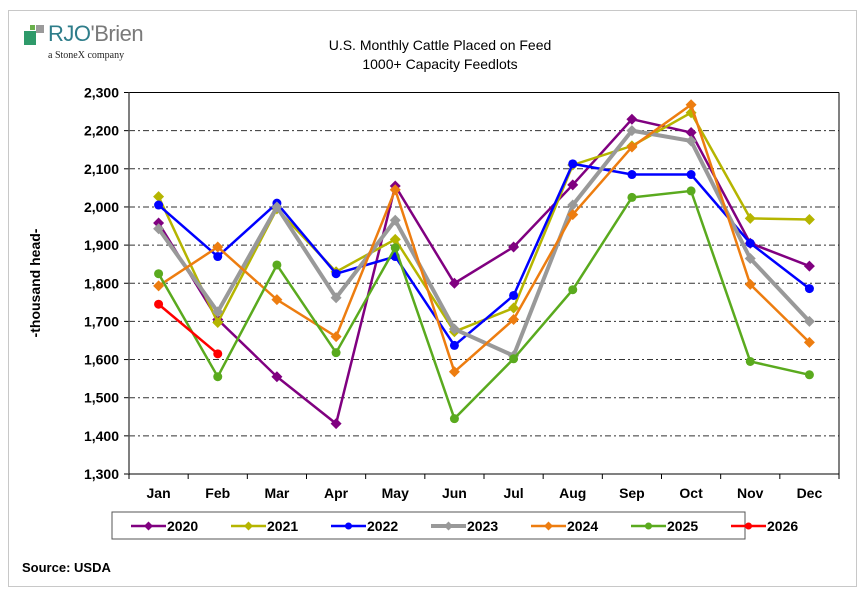  I want to click on x-tick-label: Nov, so click(750, 493).